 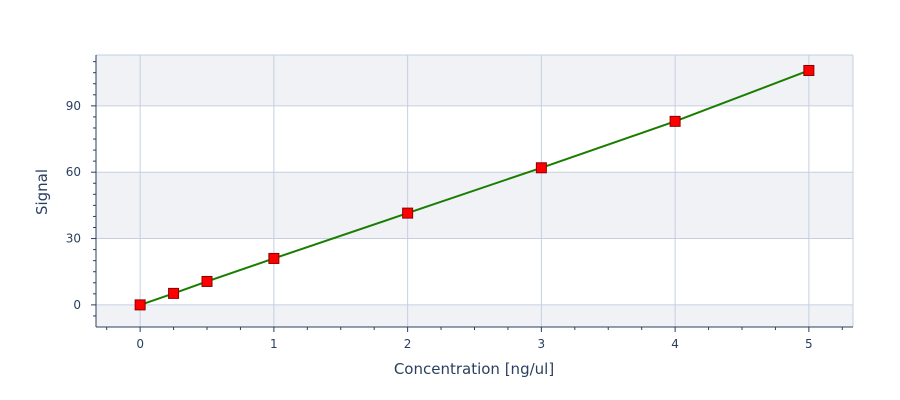 What do you see at coordinates (140, 344) in the screenshot?
I see `x-tick-label: 0` at bounding box center [140, 344].